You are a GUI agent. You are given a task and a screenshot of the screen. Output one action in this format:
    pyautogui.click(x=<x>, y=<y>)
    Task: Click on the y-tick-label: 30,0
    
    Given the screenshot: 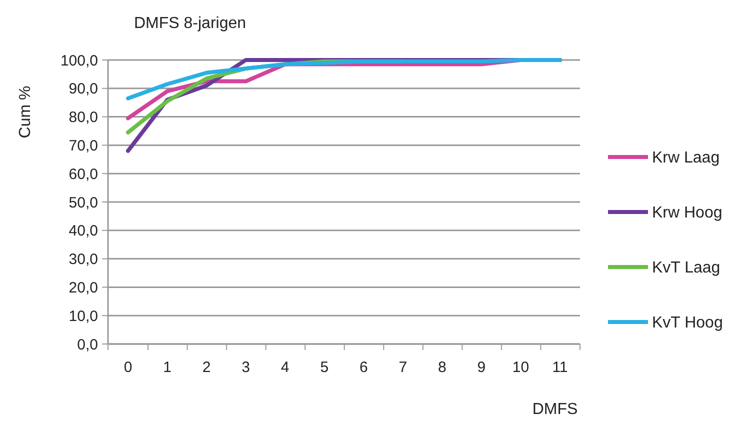 What is the action you would take?
    pyautogui.click(x=83, y=259)
    